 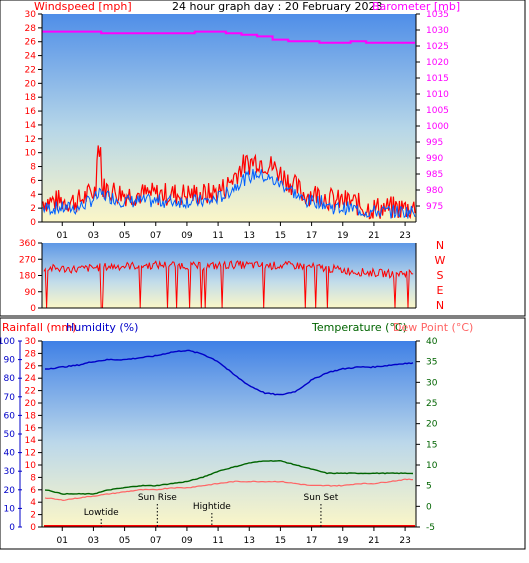 I want to click on temp-tick-label: 5, so click(x=429, y=487).